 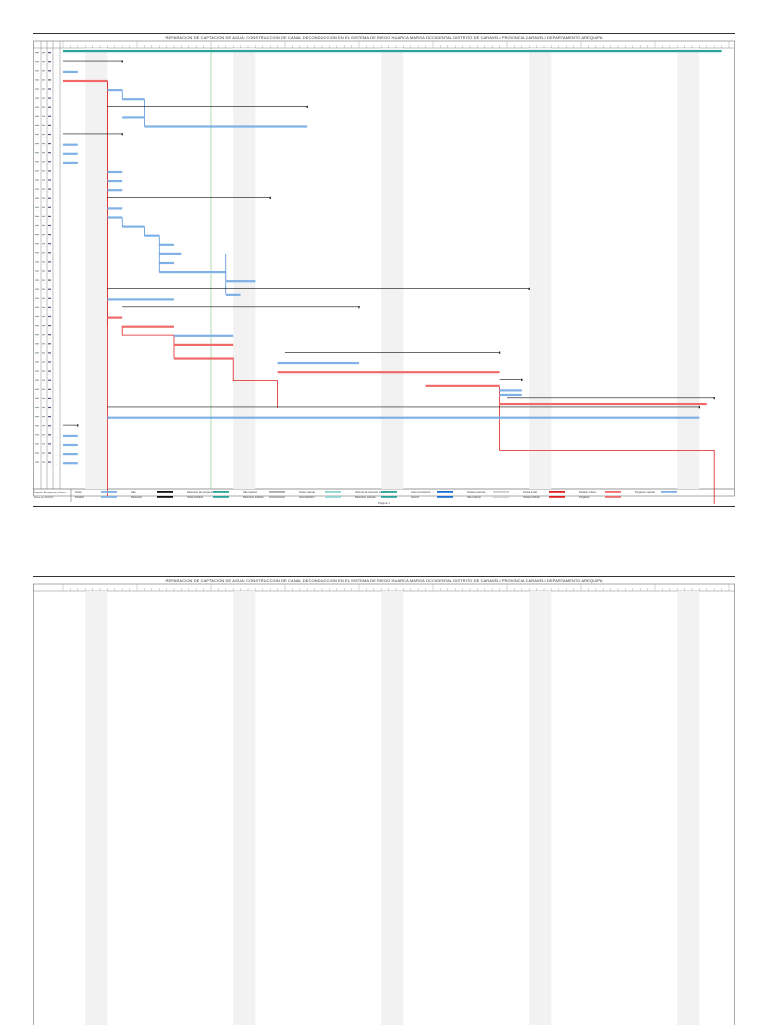 I want to click on legend-label: Resumen del proyecto, so click(x=200, y=492).